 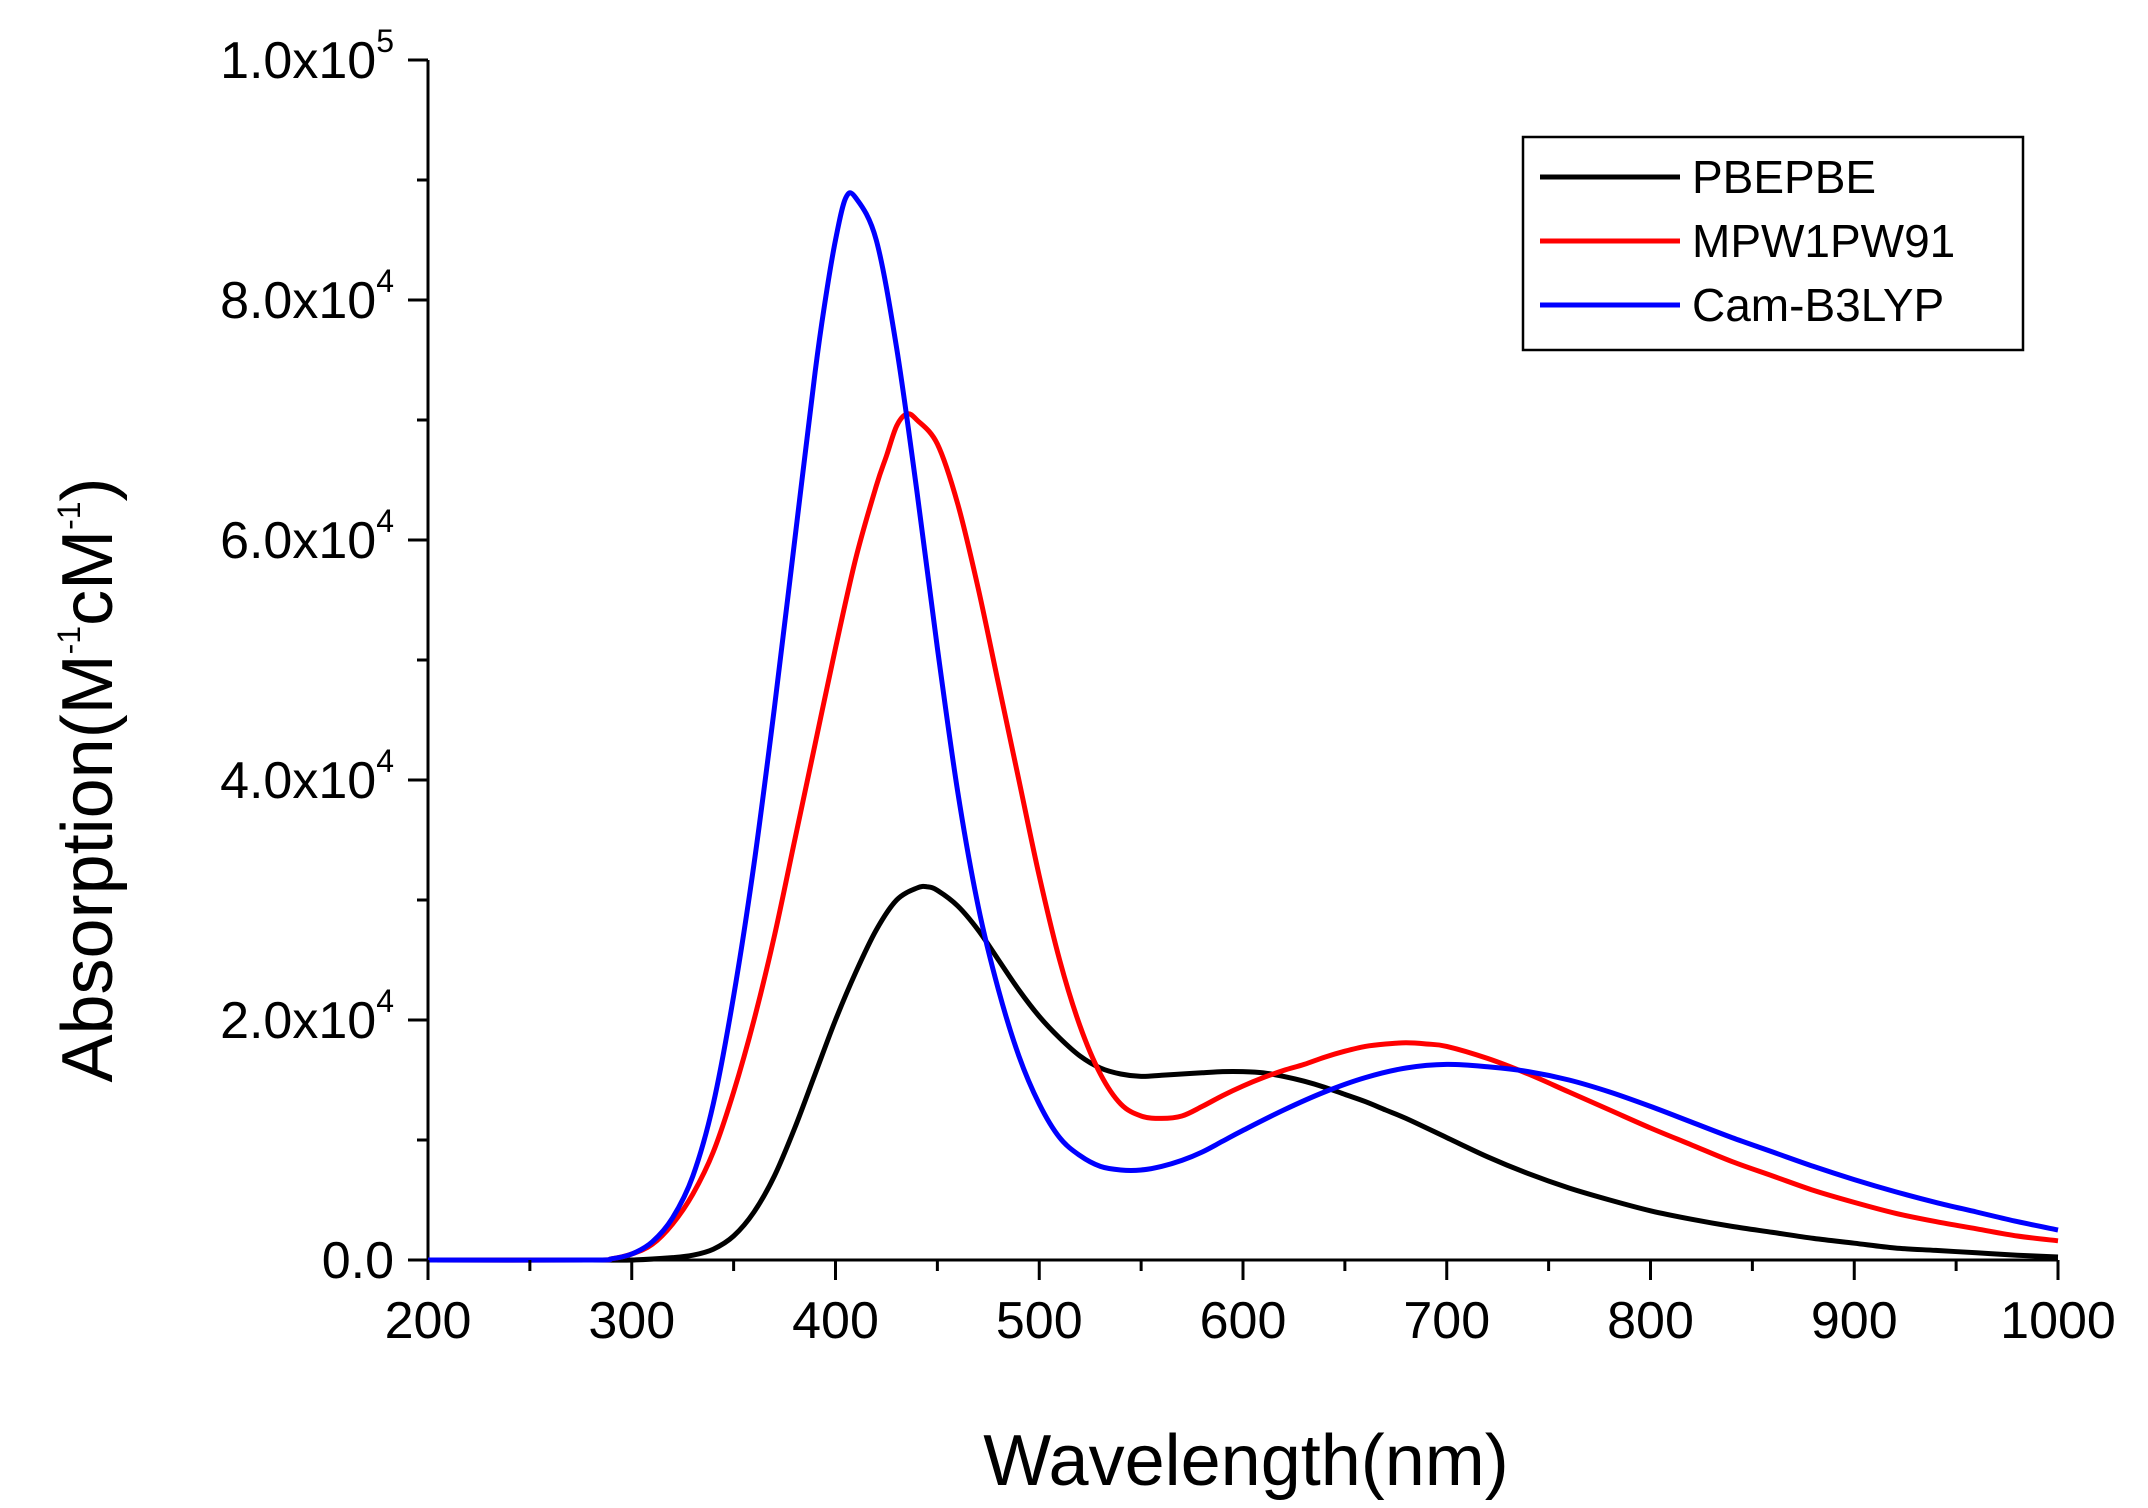 I want to click on y-tick-label: 1.0x10⁵, so click(x=307, y=56).